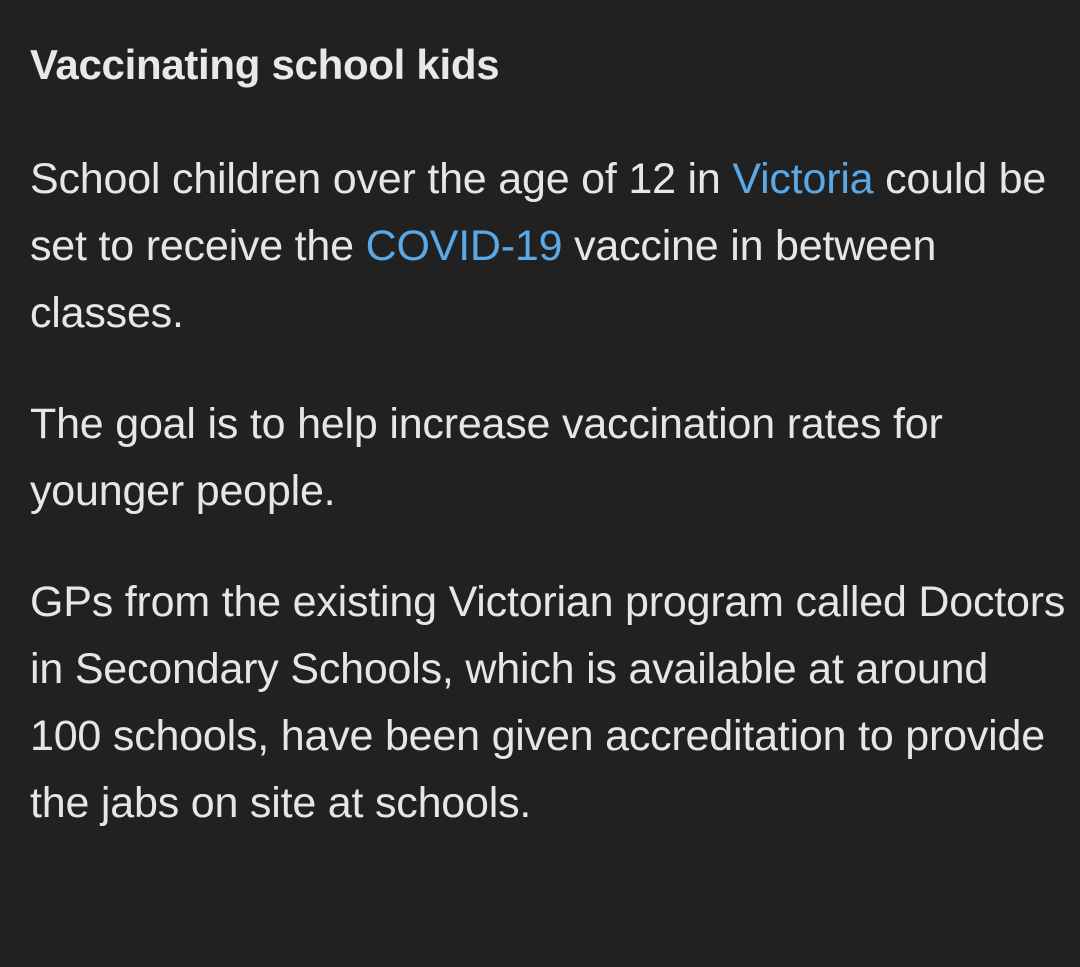 The height and width of the screenshot is (967, 1080). What do you see at coordinates (265, 64) in the screenshot?
I see `section-heading: Vaccinating school kids` at bounding box center [265, 64].